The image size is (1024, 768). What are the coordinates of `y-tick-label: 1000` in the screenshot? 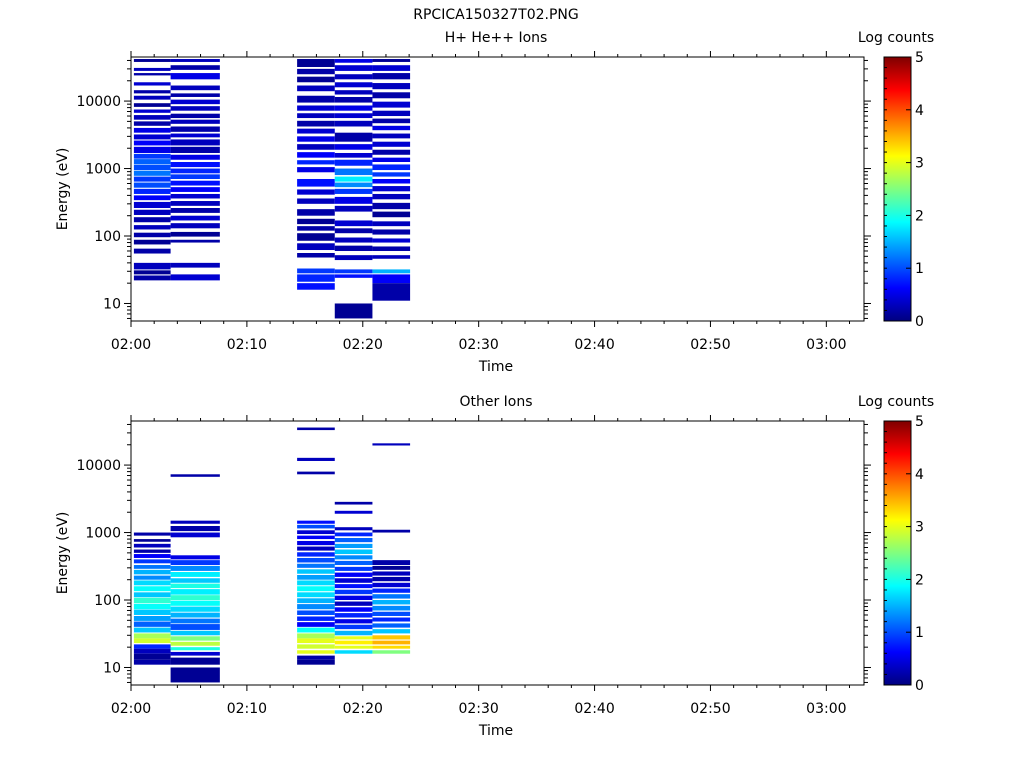 It's located at (103, 534).